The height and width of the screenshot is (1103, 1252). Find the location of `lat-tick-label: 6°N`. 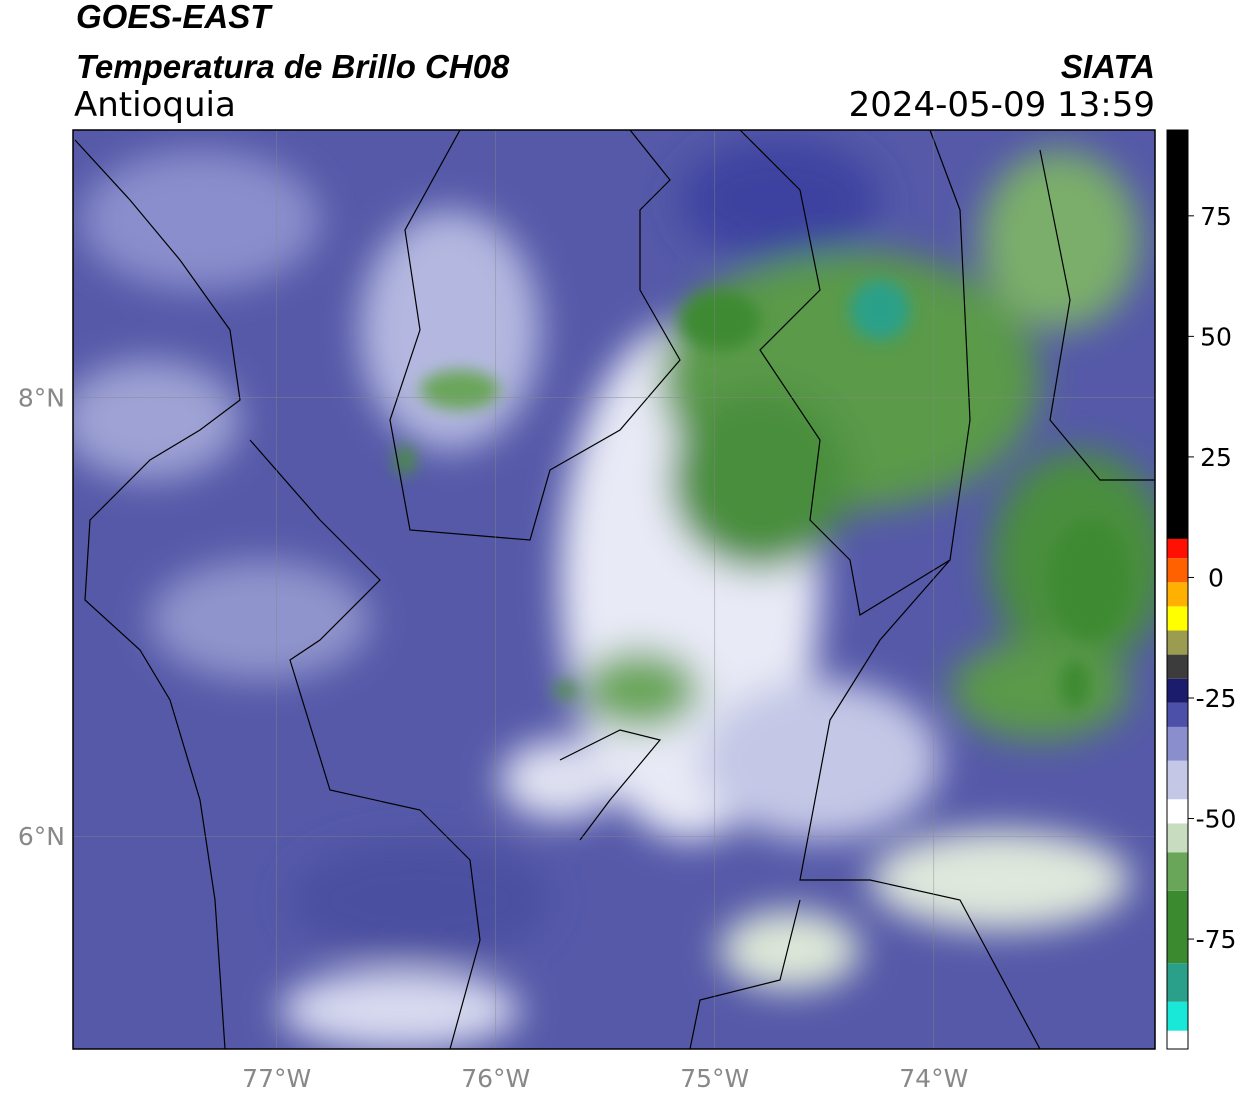

lat-tick-label: 6°N is located at coordinates (41, 836).